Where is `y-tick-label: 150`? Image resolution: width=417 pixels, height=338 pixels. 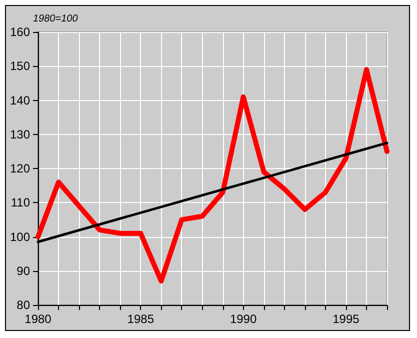 y-tick-label: 150 is located at coordinates (20, 66).